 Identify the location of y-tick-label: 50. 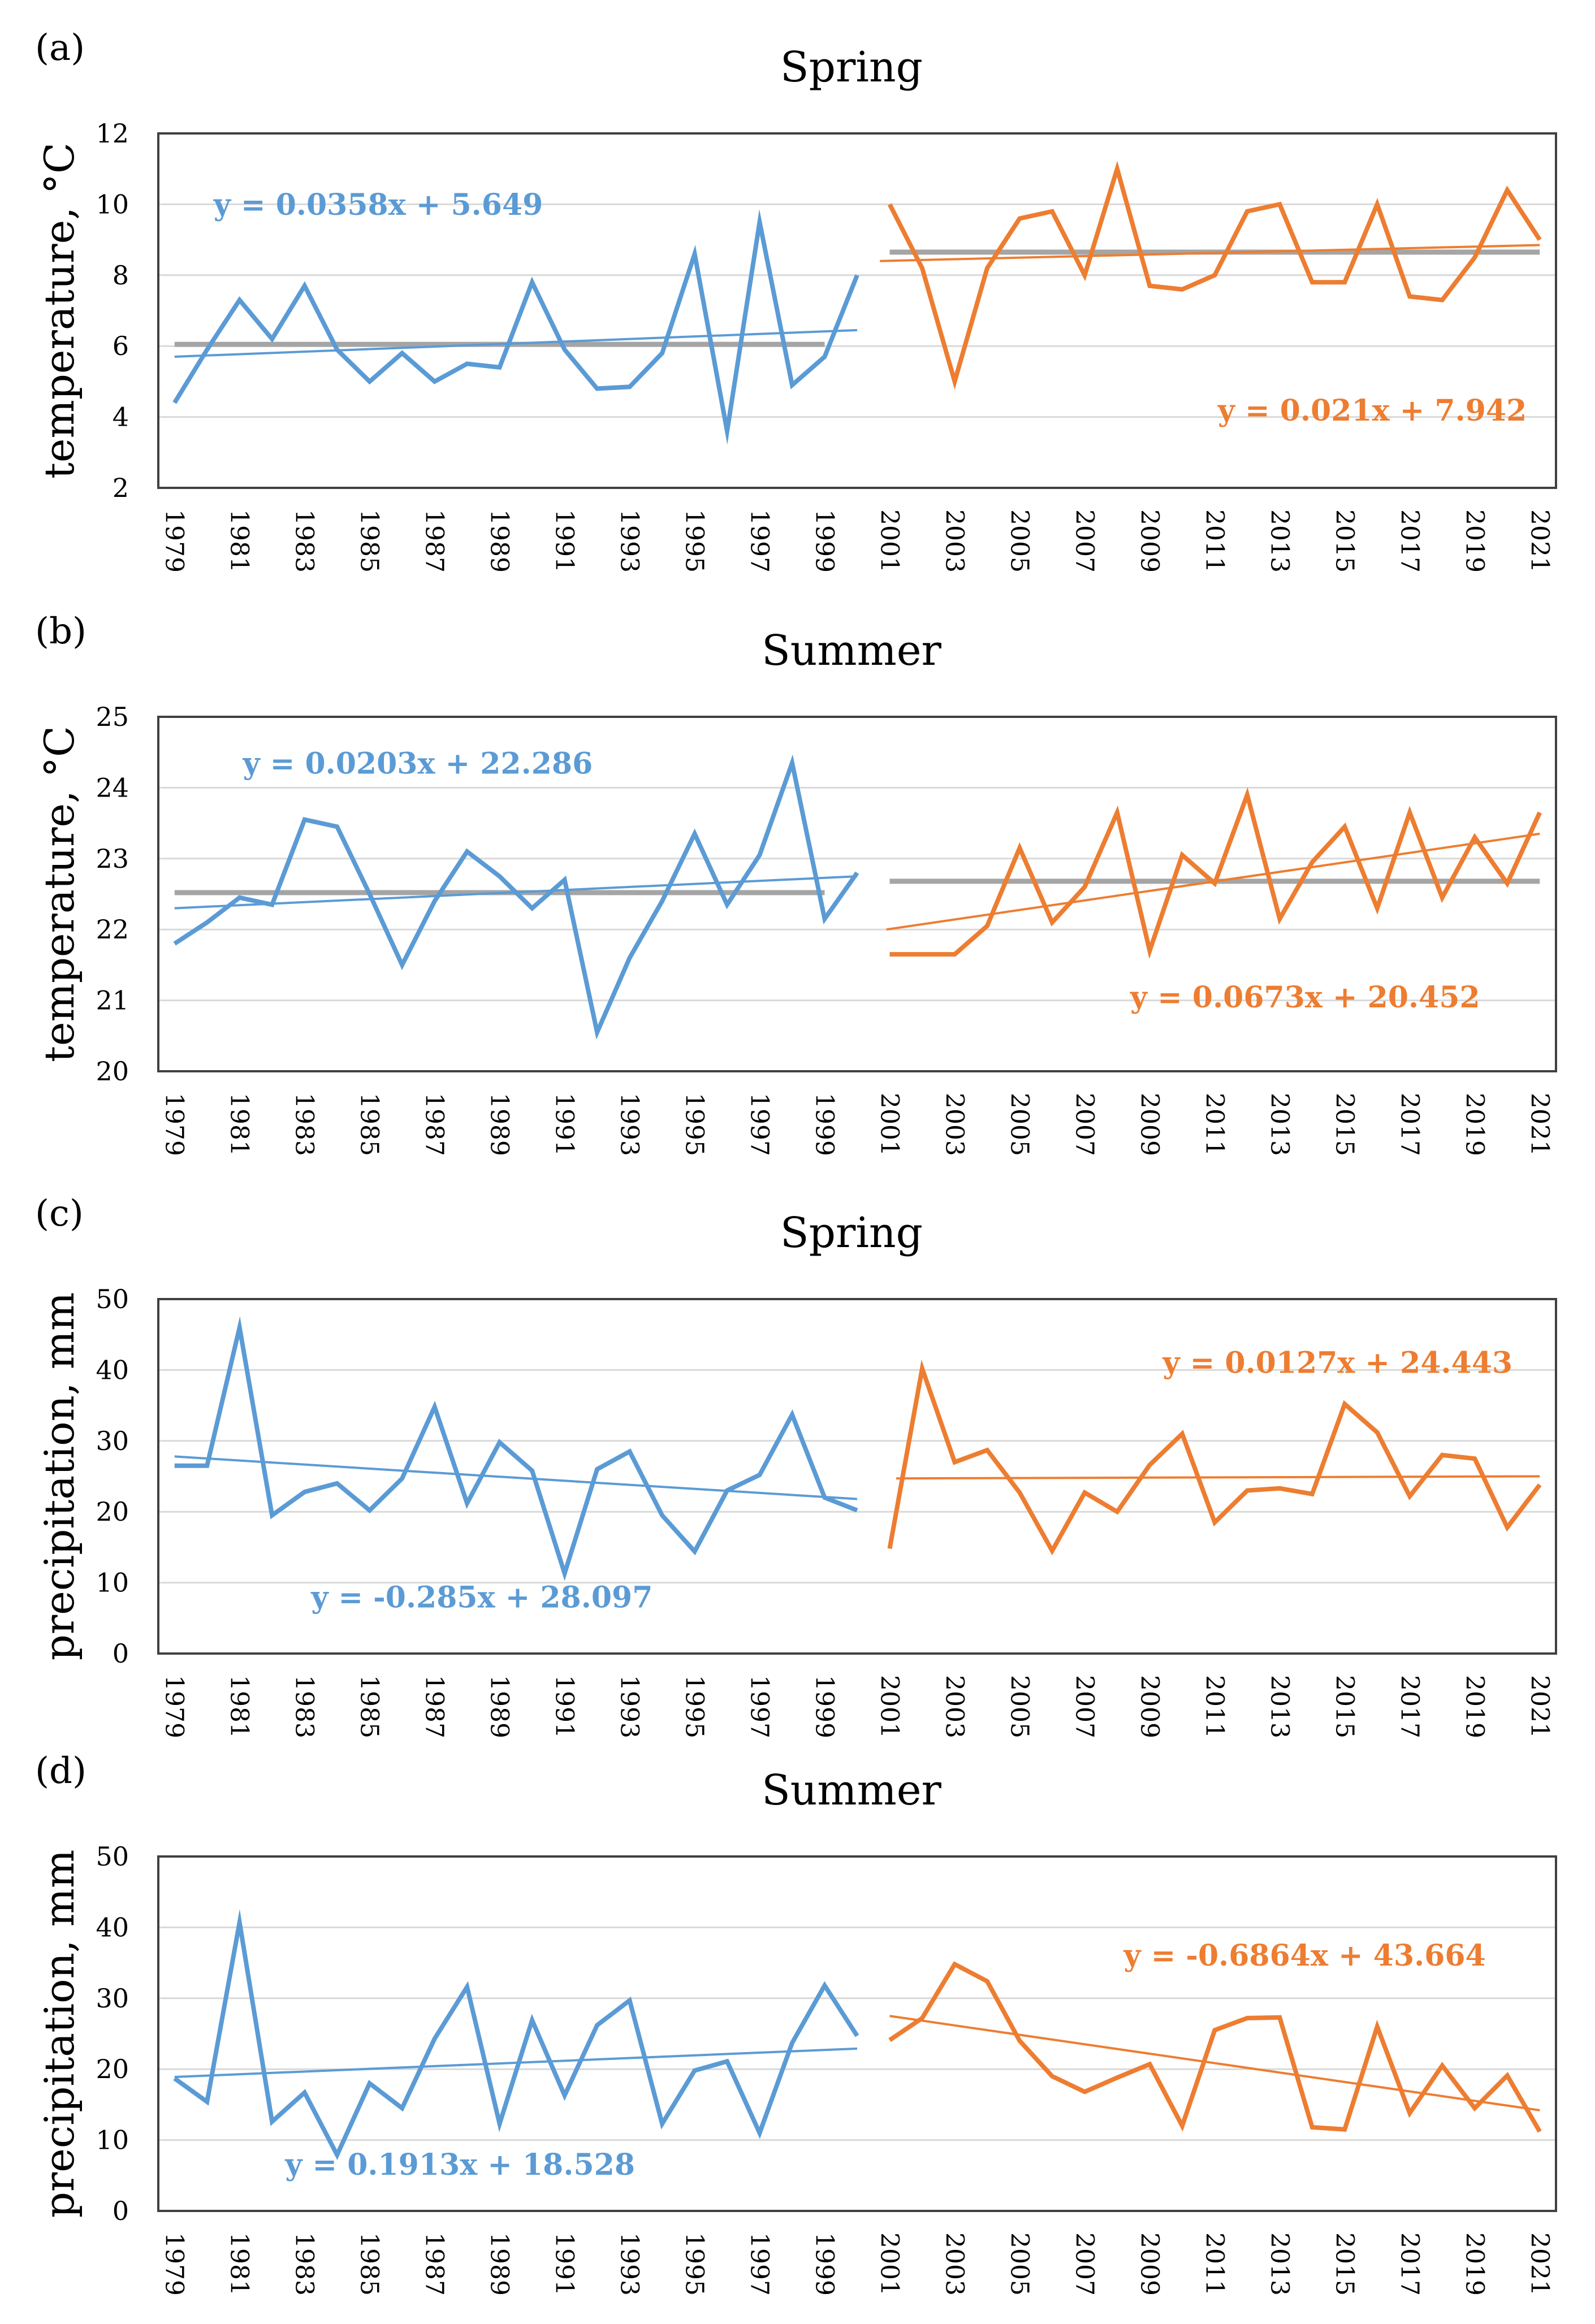
(113, 1856).